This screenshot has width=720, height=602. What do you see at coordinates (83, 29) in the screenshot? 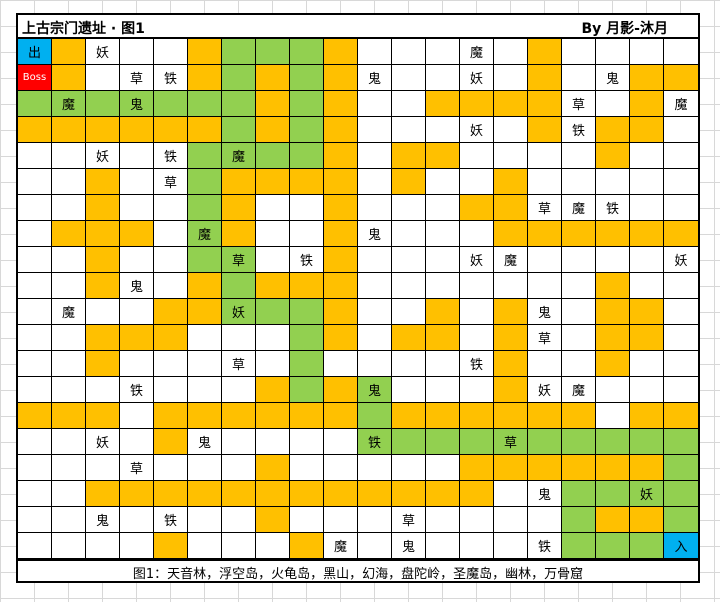
I see `map-title: 上古宗门遗址 · 图1` at bounding box center [83, 29].